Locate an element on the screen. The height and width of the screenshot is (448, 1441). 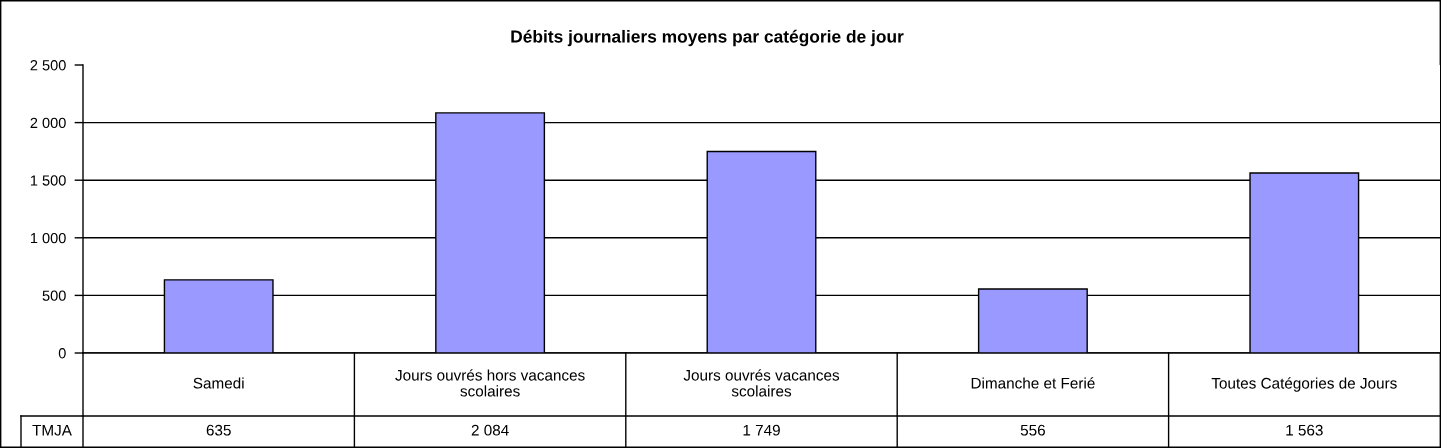
x-tick-label: Jours ouvrés vacances scolaires is located at coordinates (761, 383).